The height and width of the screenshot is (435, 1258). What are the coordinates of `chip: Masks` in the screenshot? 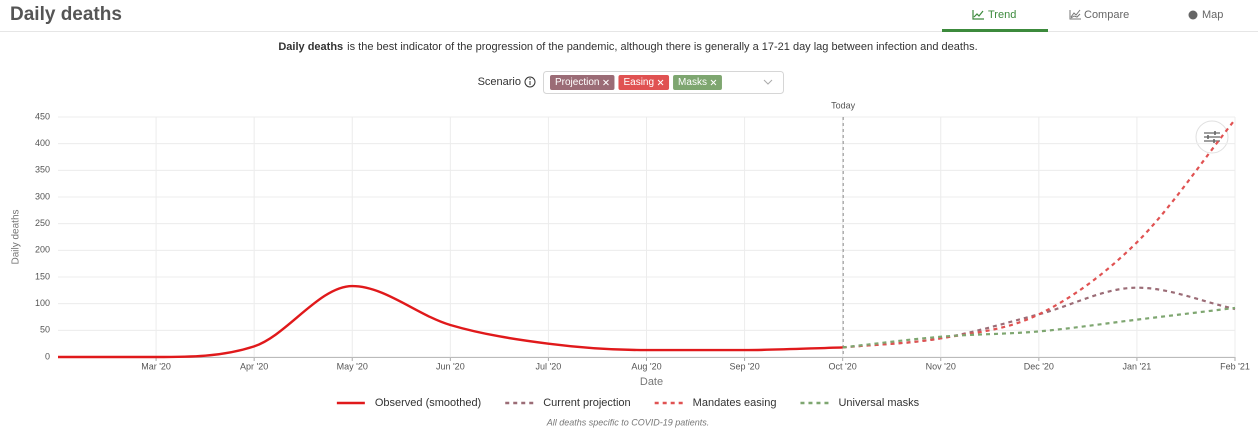 It's located at (697, 82).